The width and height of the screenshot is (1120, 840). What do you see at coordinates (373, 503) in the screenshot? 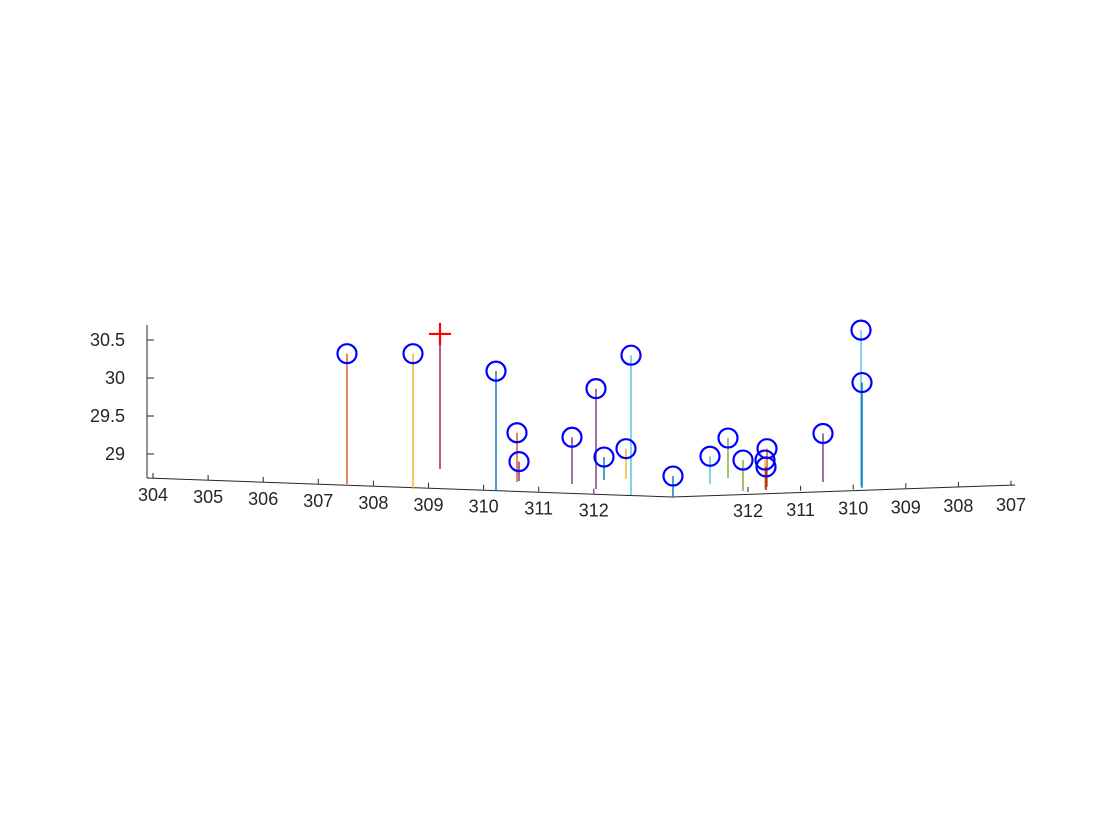
I see `x-tick-label: 308` at bounding box center [373, 503].